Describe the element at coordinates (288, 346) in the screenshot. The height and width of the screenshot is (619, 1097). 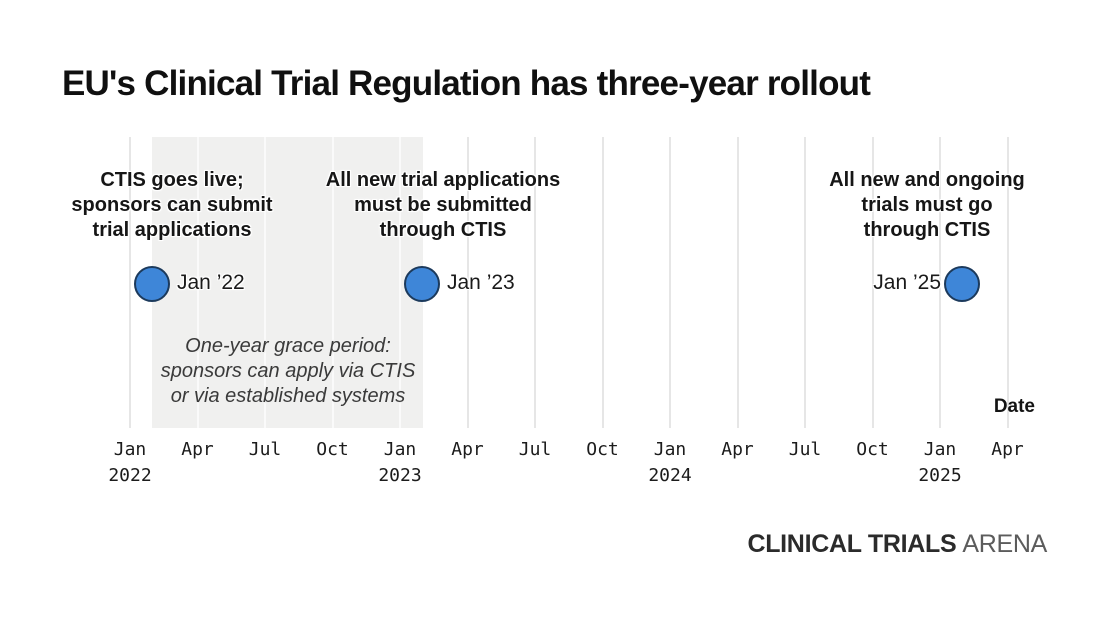
I see `grace-note-line: One-year grace period:` at that location.